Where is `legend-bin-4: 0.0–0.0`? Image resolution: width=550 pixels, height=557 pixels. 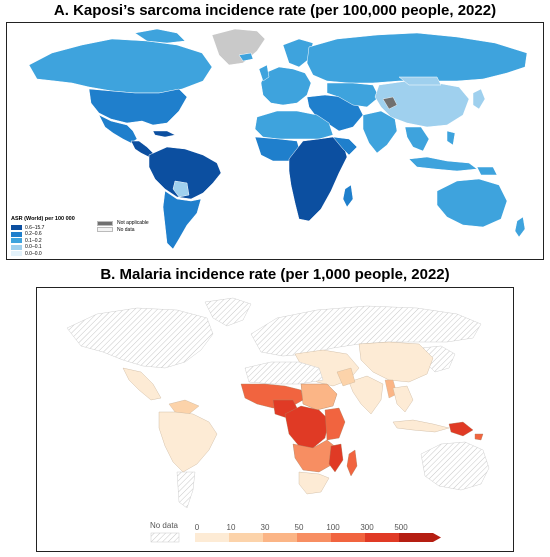
legend-bin-4: 0.0–0.0 is located at coordinates (43, 254).